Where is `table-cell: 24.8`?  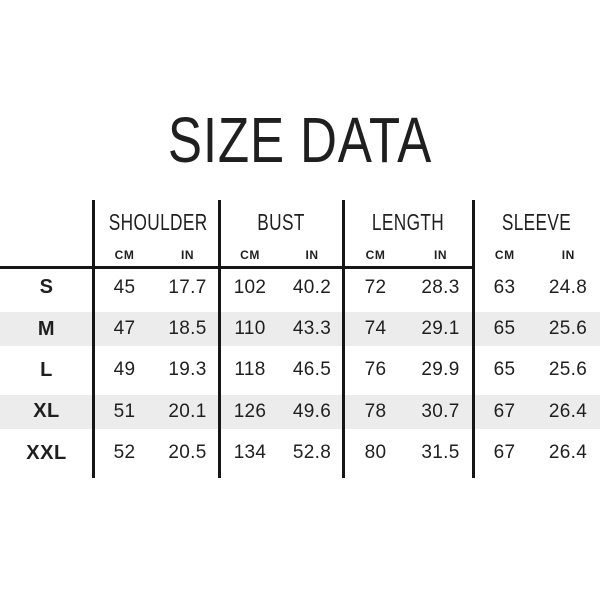
table-cell: 24.8 is located at coordinates (568, 287).